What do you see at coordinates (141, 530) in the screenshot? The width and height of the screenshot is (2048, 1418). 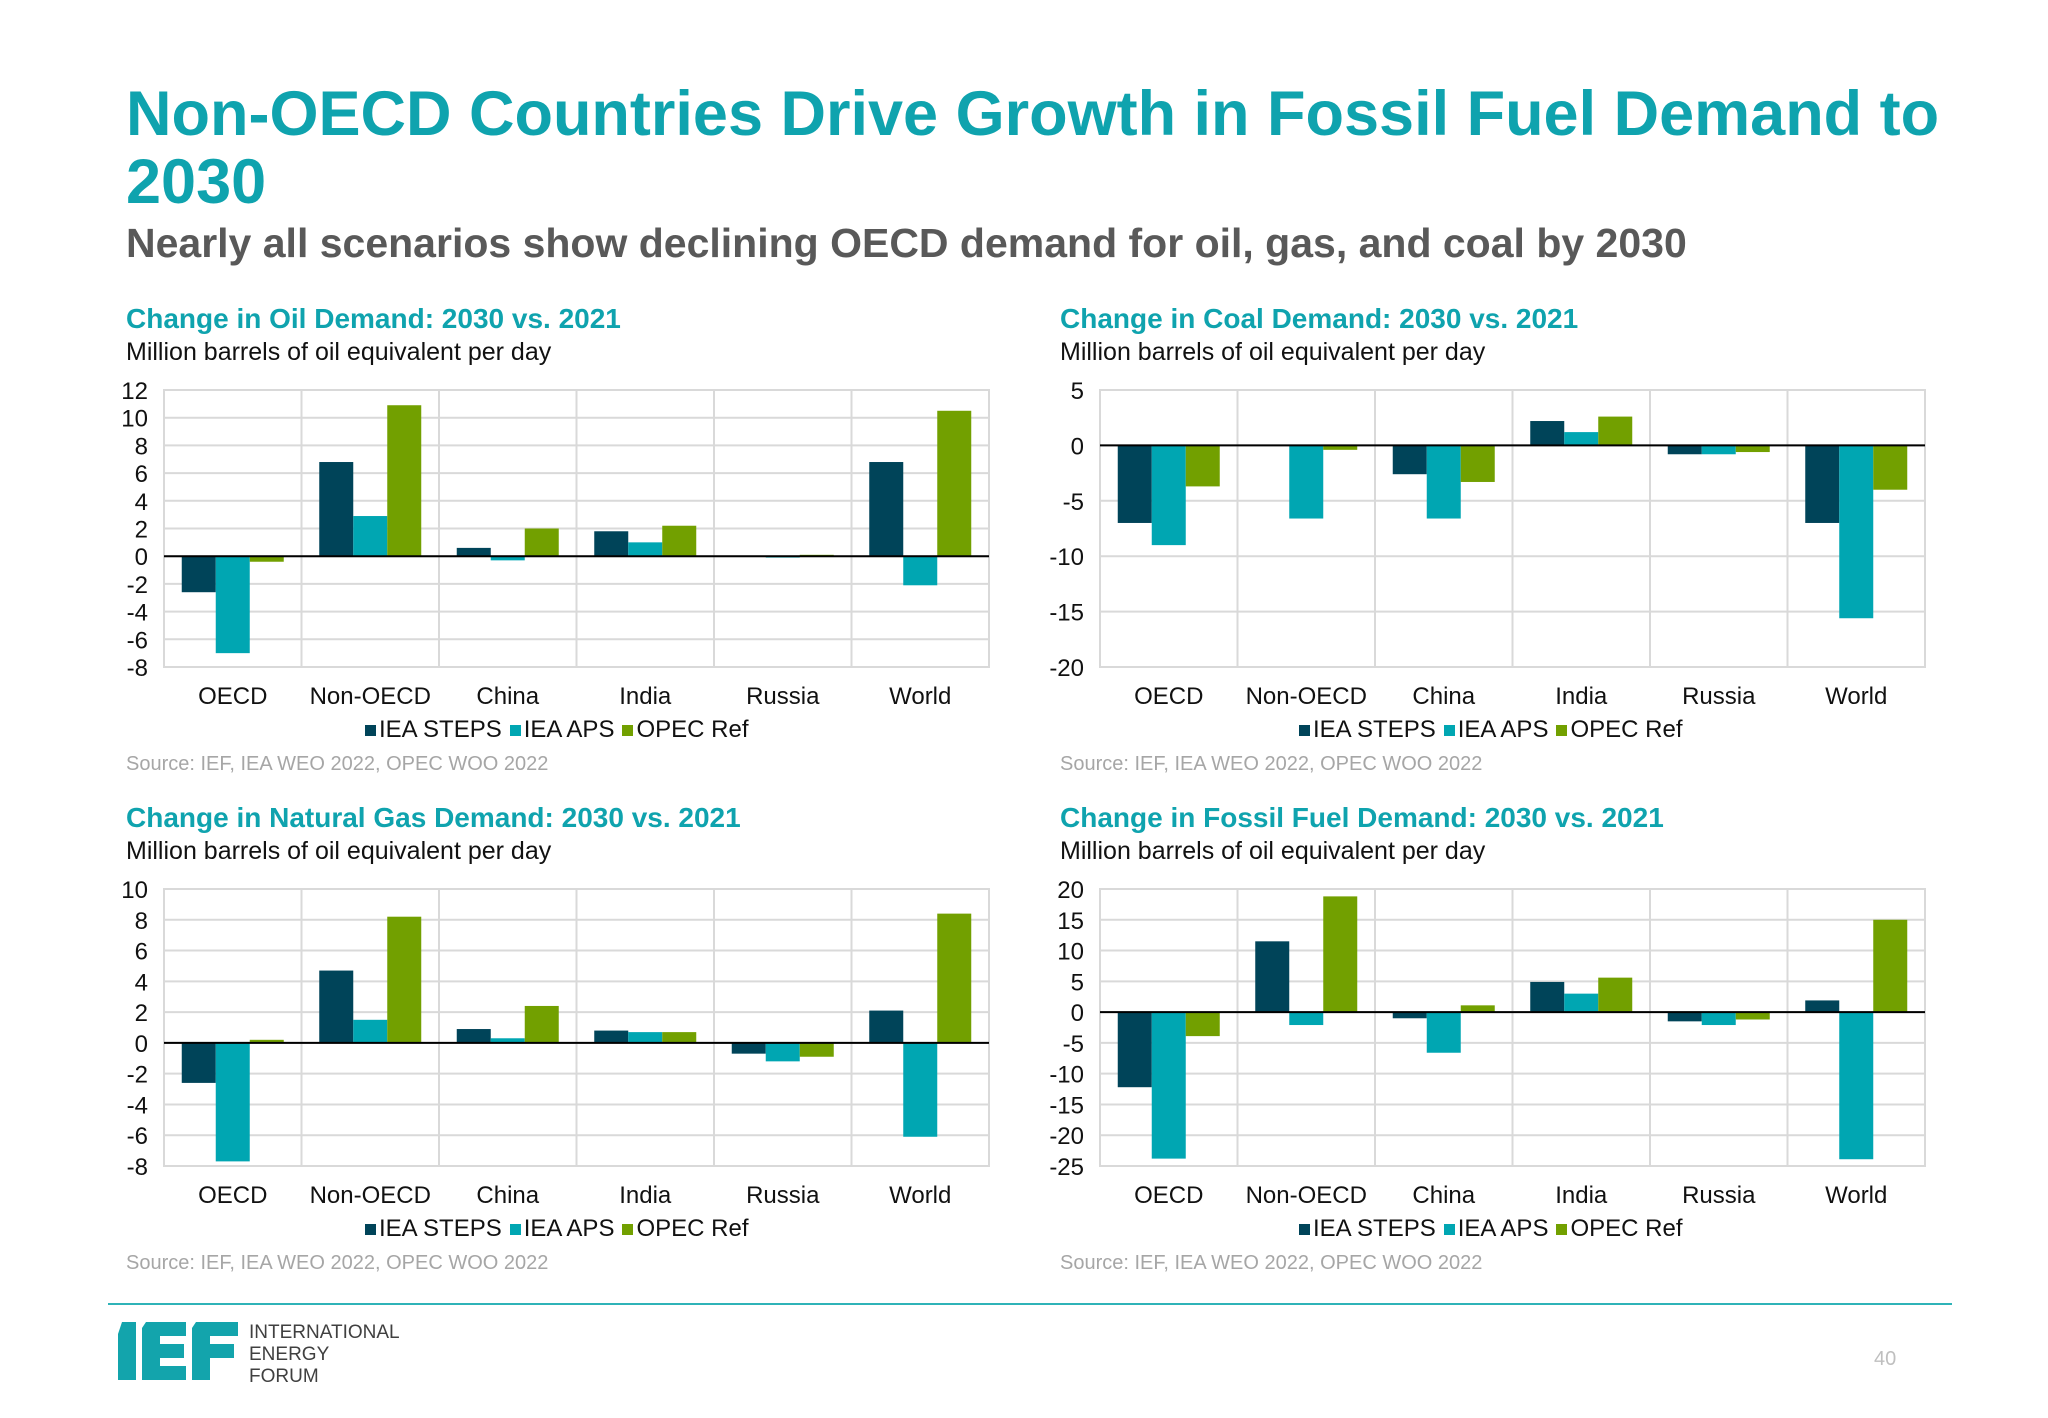 I see `y-tick-label: 2` at bounding box center [141, 530].